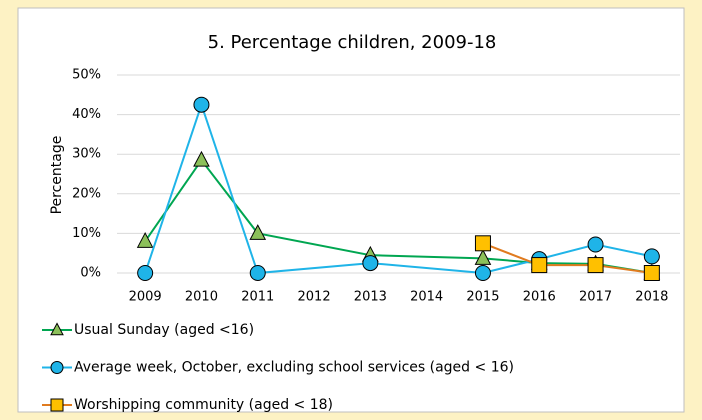  What do you see at coordinates (164, 330) in the screenshot?
I see `legend-label: Usual Sunday (aged <16)` at bounding box center [164, 330].